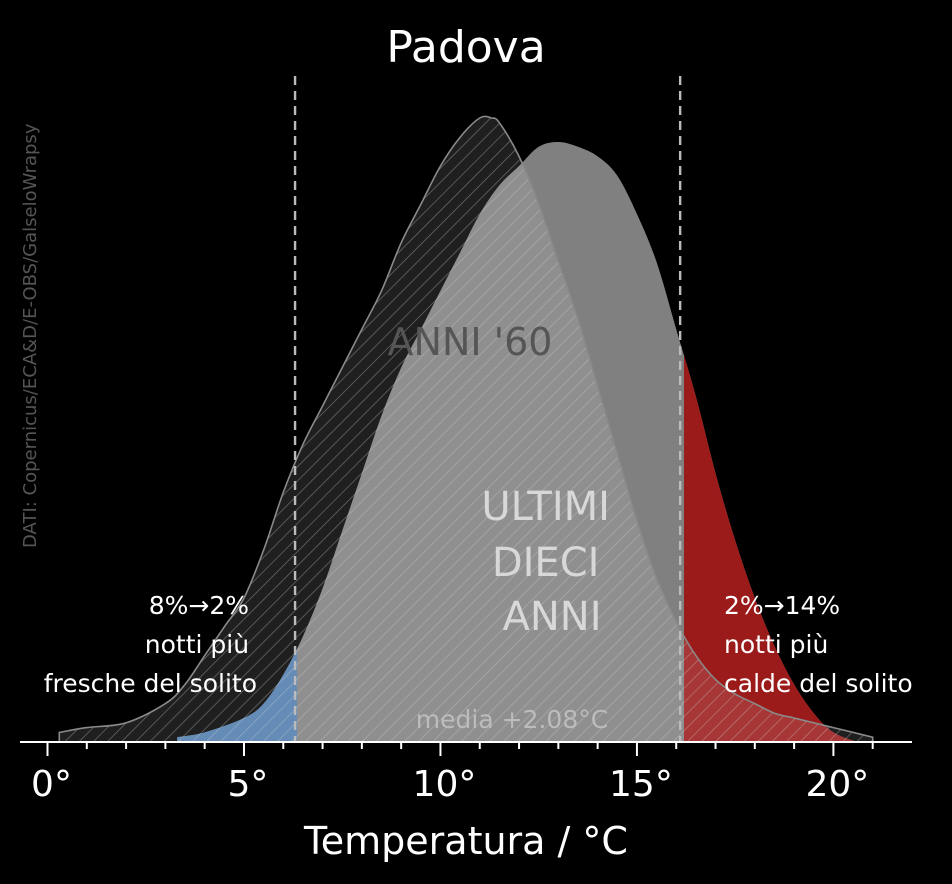 The height and width of the screenshot is (884, 952). I want to click on new-series-label-line-2: DIECI, so click(546, 563).